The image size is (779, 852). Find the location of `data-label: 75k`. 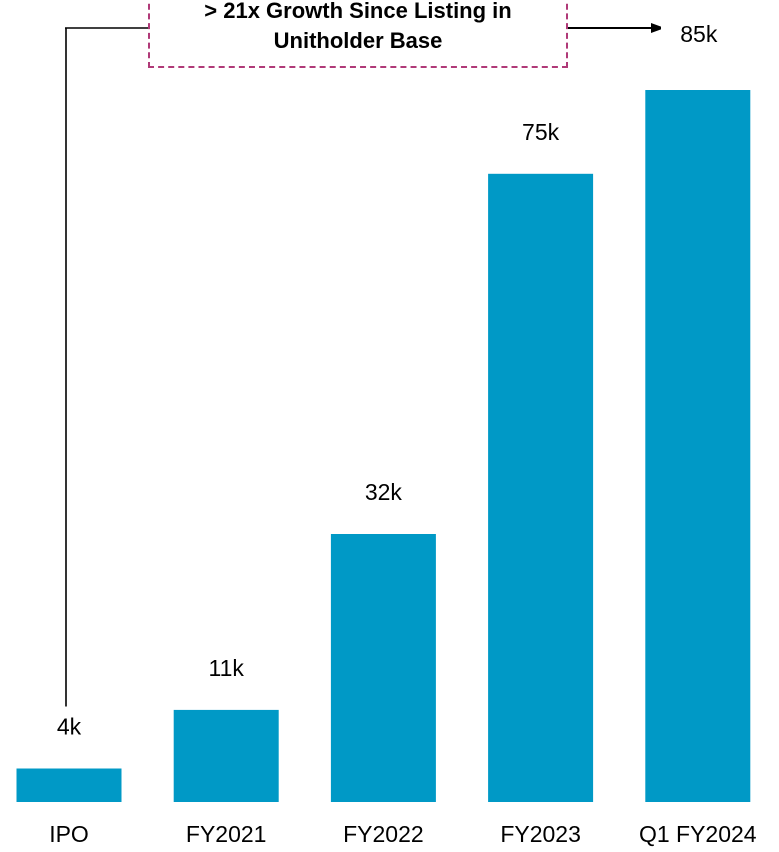

data-label: 75k is located at coordinates (541, 132).